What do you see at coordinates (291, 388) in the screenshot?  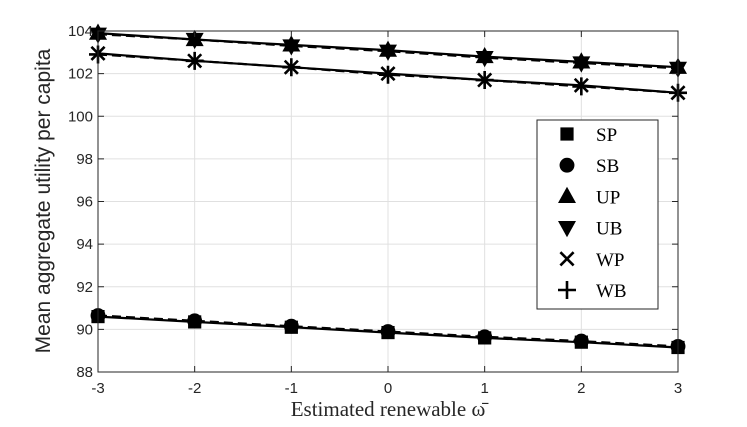 I see `x-tick-label: -1` at bounding box center [291, 388].